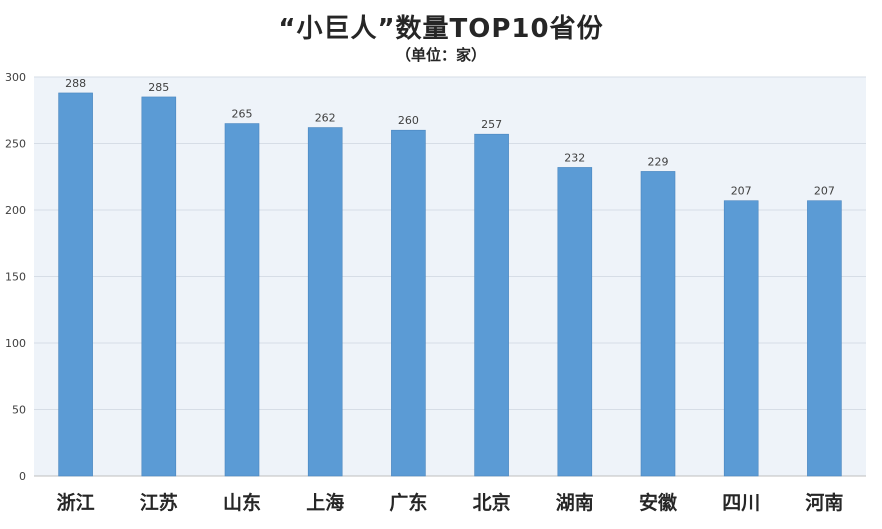 The width and height of the screenshot is (882, 529). I want to click on data-label: 257, so click(491, 124).